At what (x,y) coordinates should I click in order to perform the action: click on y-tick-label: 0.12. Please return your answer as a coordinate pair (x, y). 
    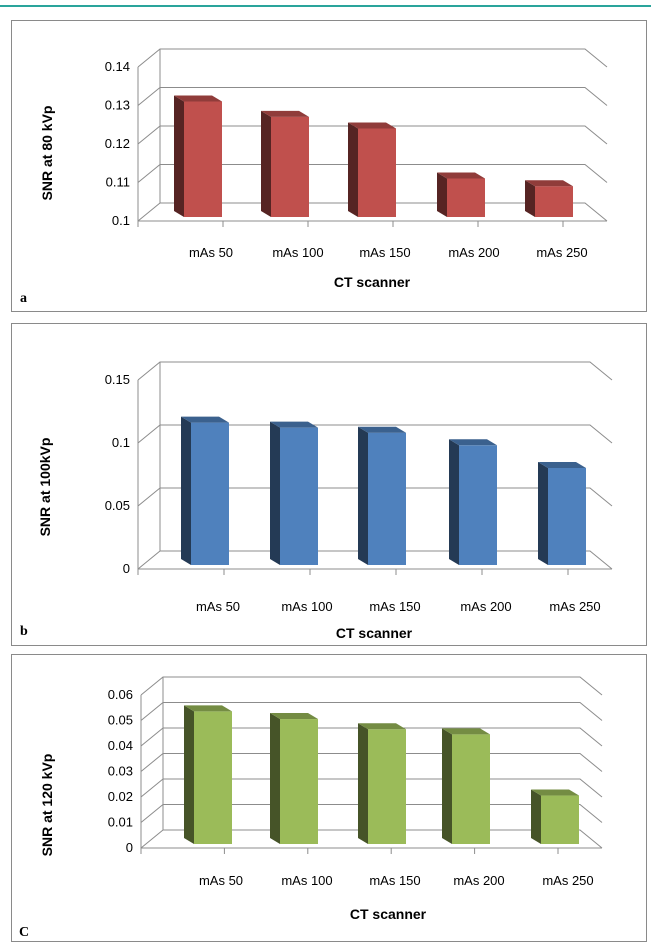
    Looking at the image, I should click on (117, 143).